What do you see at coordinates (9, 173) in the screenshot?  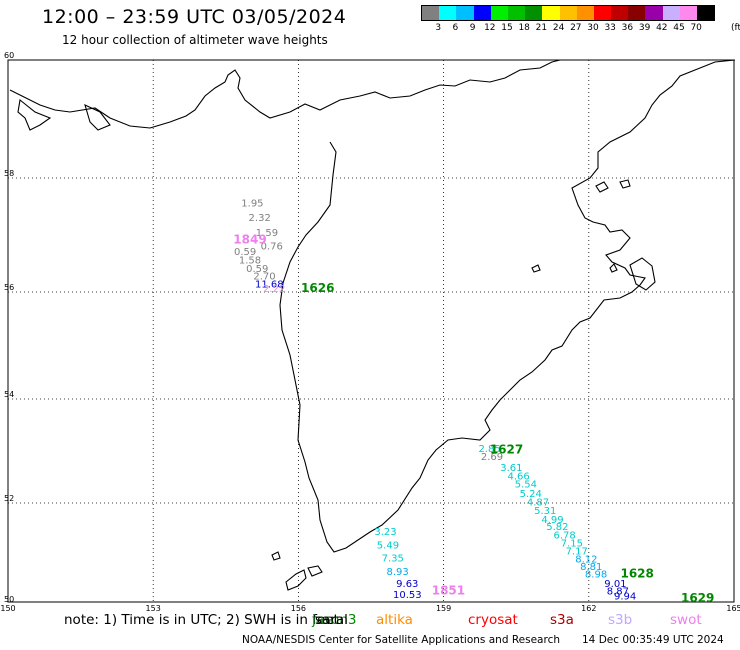 I see `latitude-label: 58` at bounding box center [9, 173].